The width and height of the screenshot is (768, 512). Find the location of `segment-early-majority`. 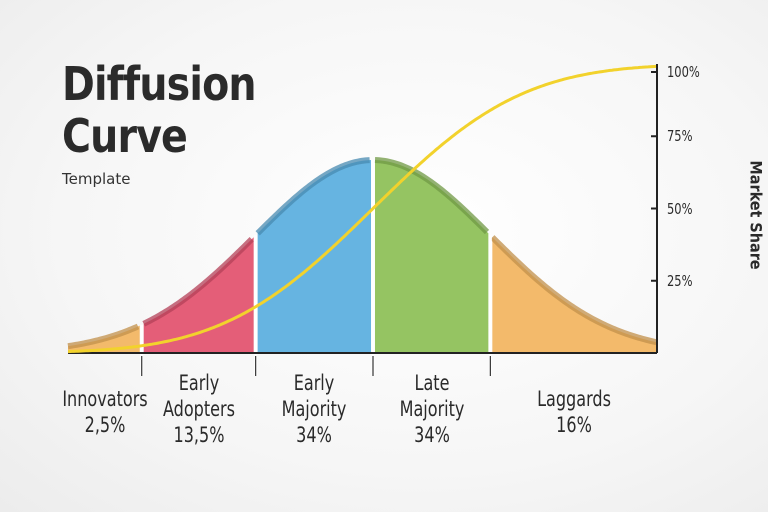

segment-early-majority is located at coordinates (314, 256).